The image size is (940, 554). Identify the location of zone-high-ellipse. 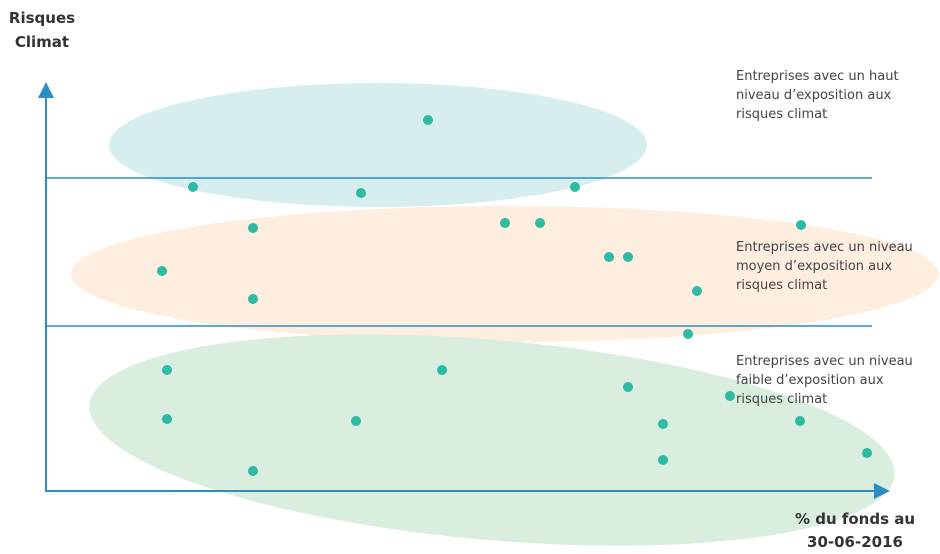
(378, 145).